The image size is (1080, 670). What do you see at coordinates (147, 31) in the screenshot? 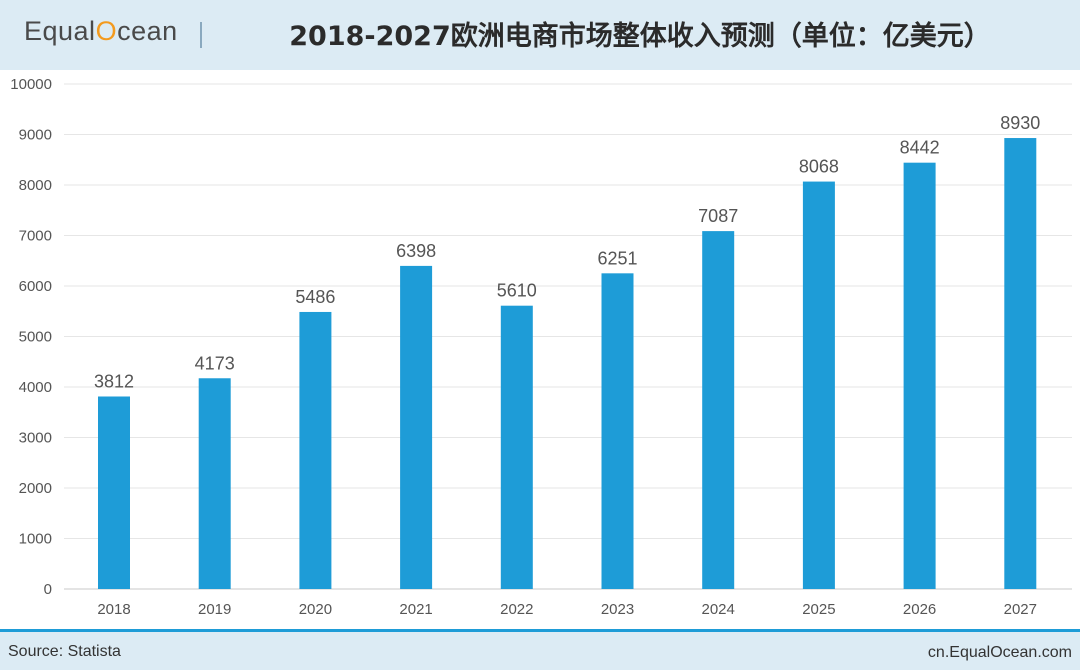
I see `logo-text-right: cean` at bounding box center [147, 31].